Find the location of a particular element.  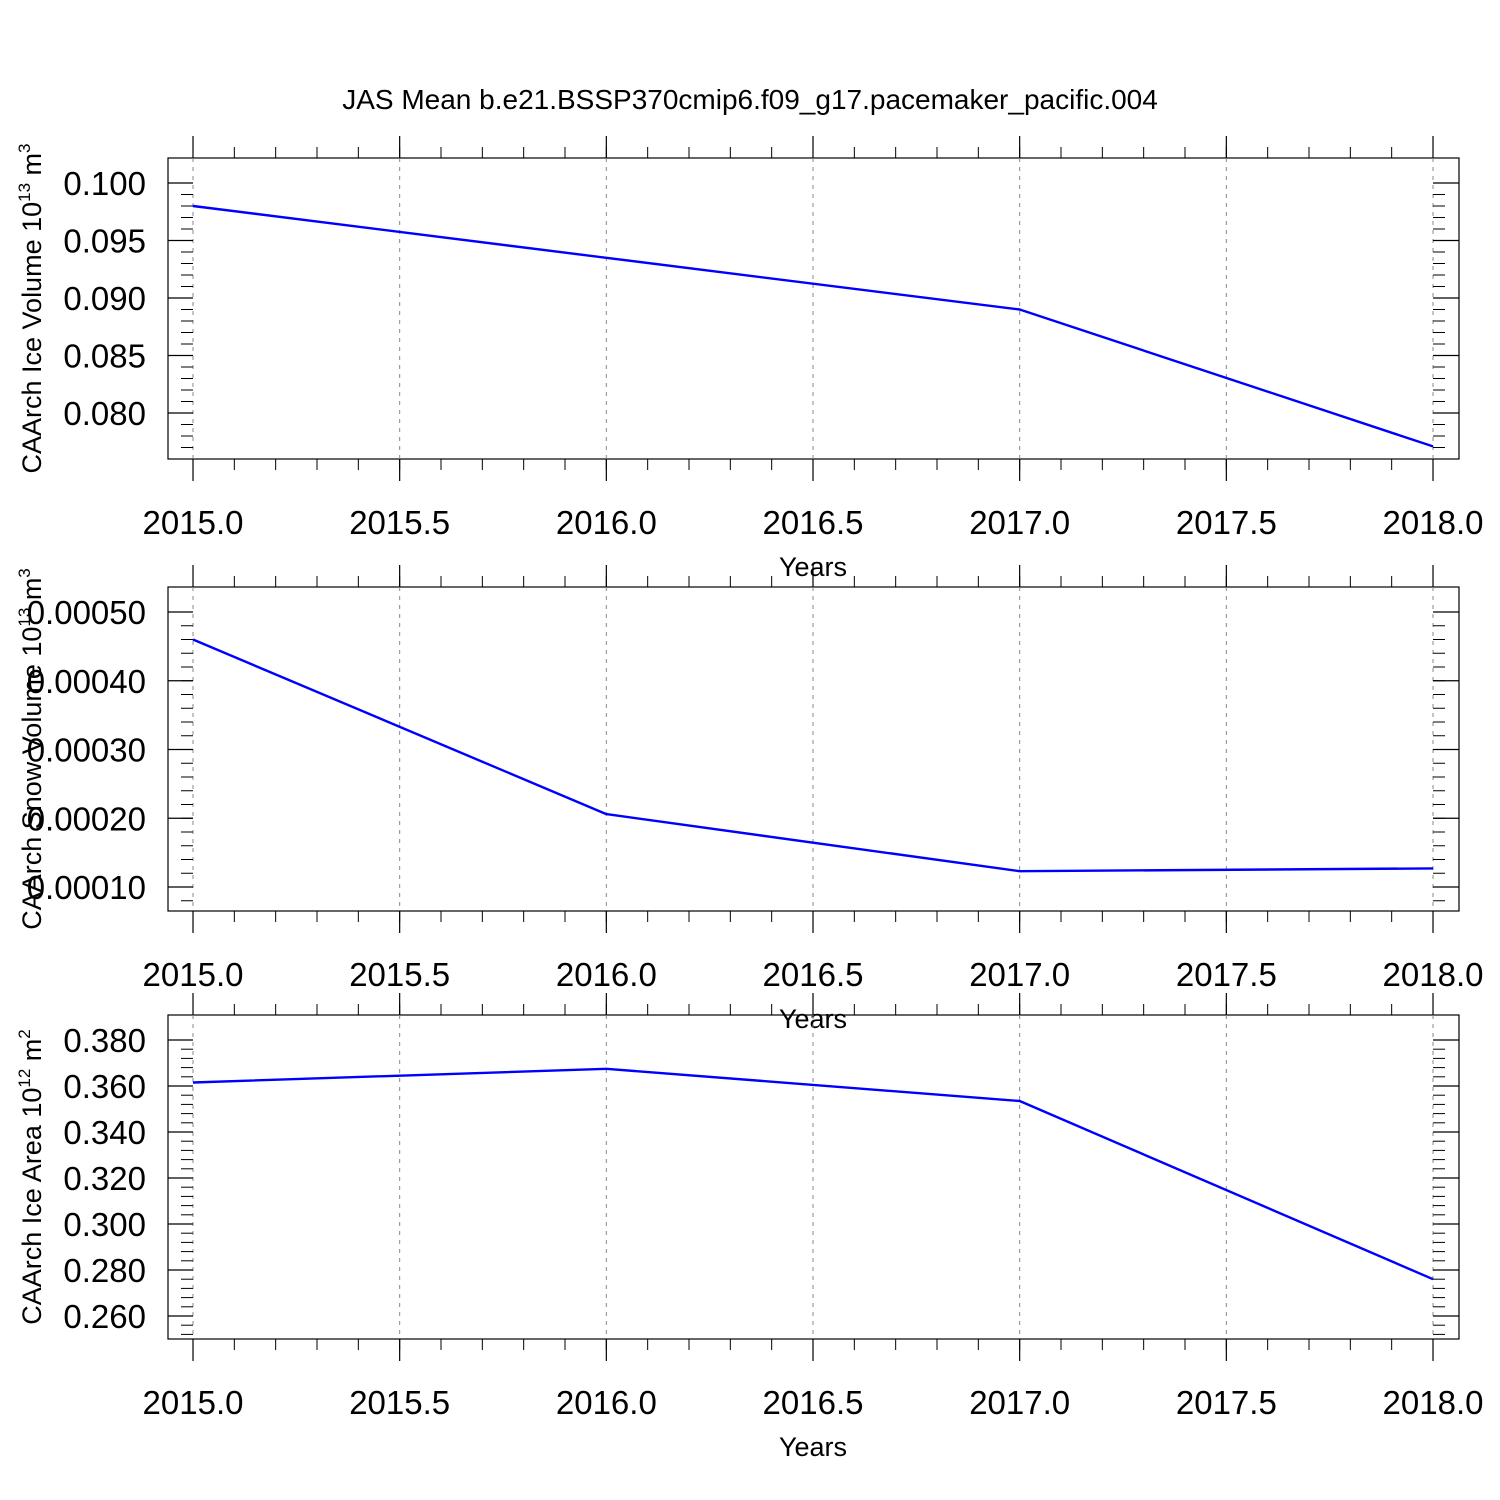

y-tick-label: 0.00020 is located at coordinates (86, 818).